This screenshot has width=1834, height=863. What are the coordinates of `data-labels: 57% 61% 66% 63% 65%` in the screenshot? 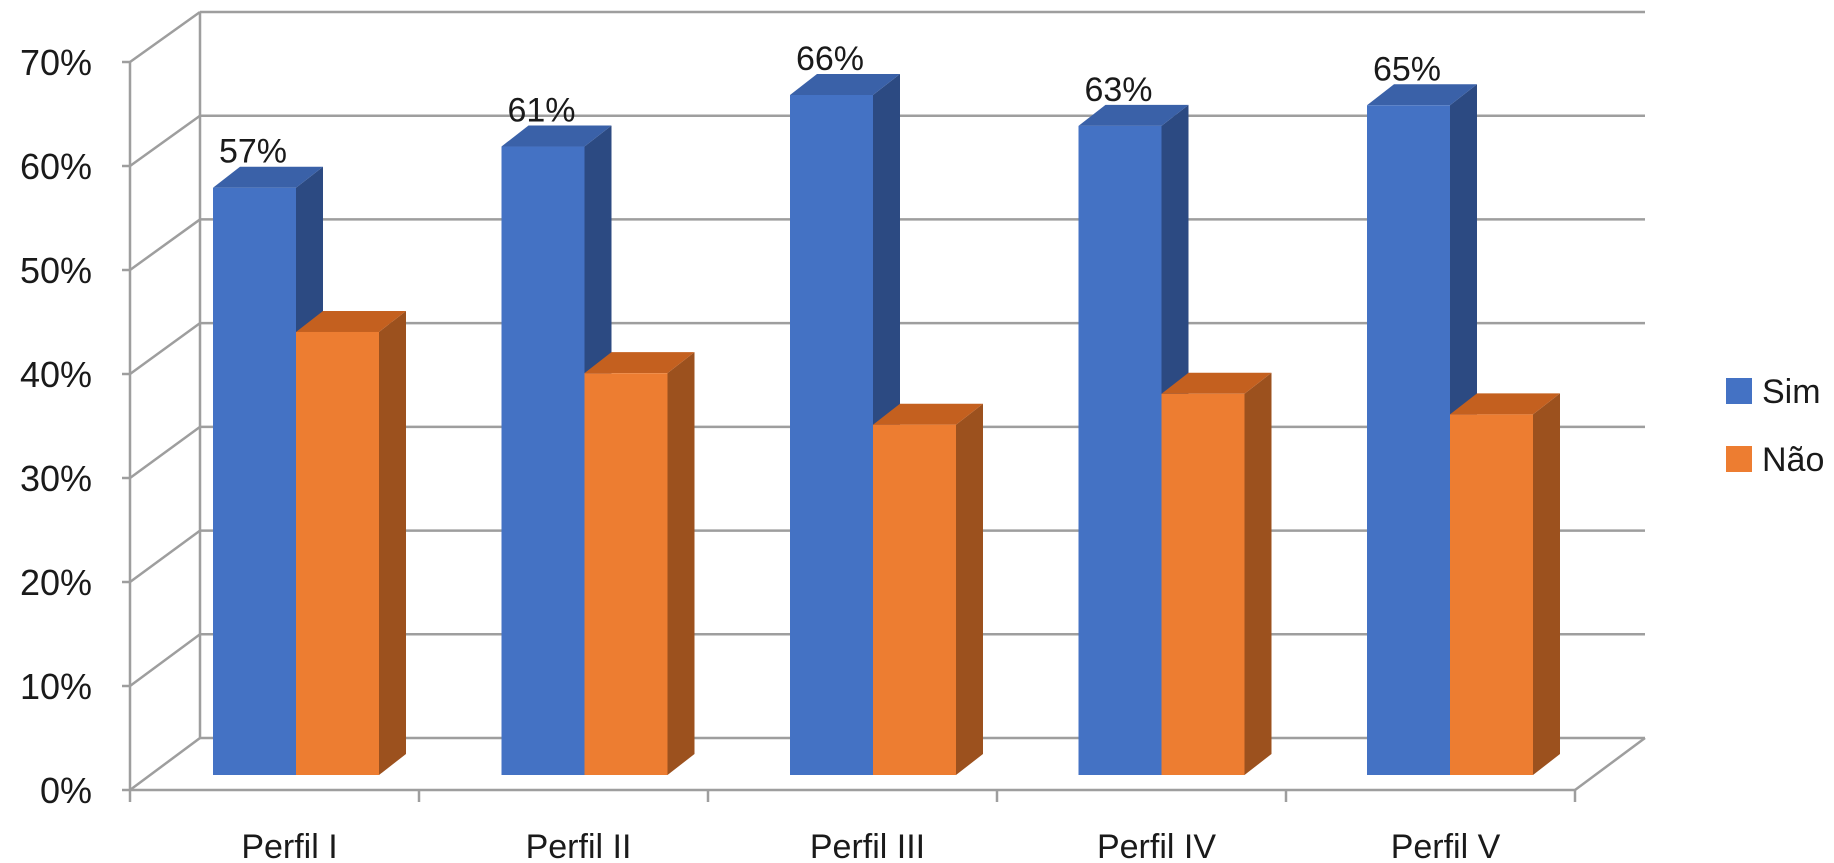 It's located at (830, 105).